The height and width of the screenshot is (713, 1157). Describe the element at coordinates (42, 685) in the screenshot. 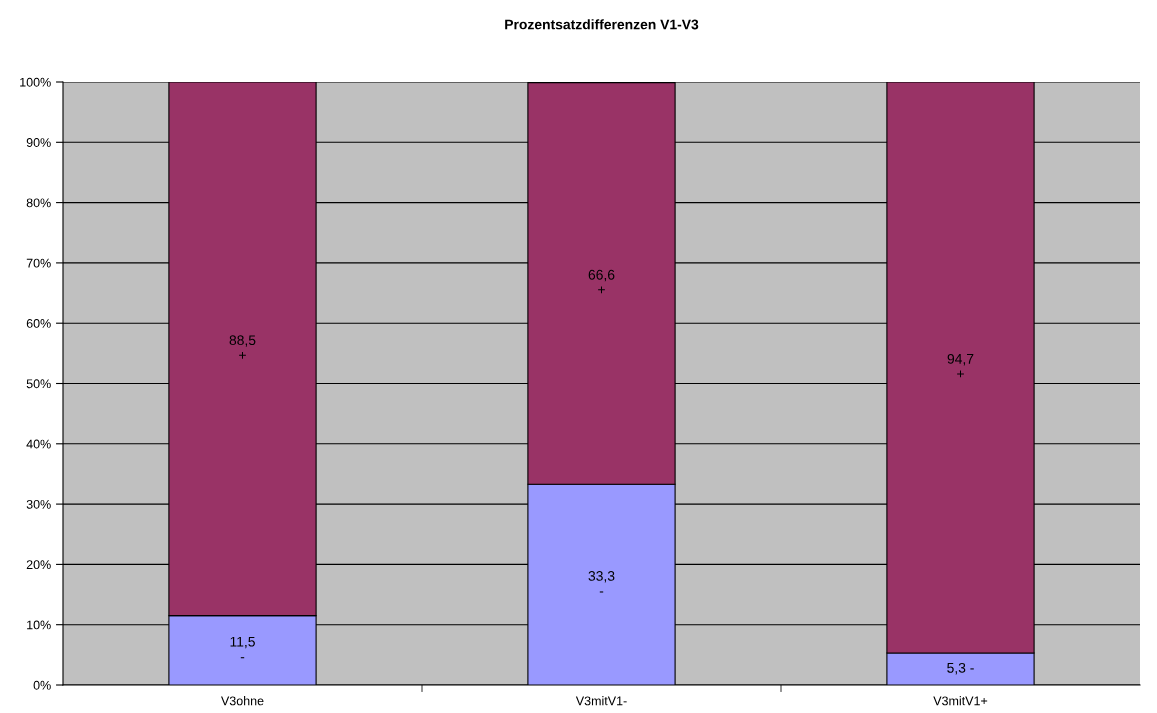

I see `y-tick-label: 0%` at that location.